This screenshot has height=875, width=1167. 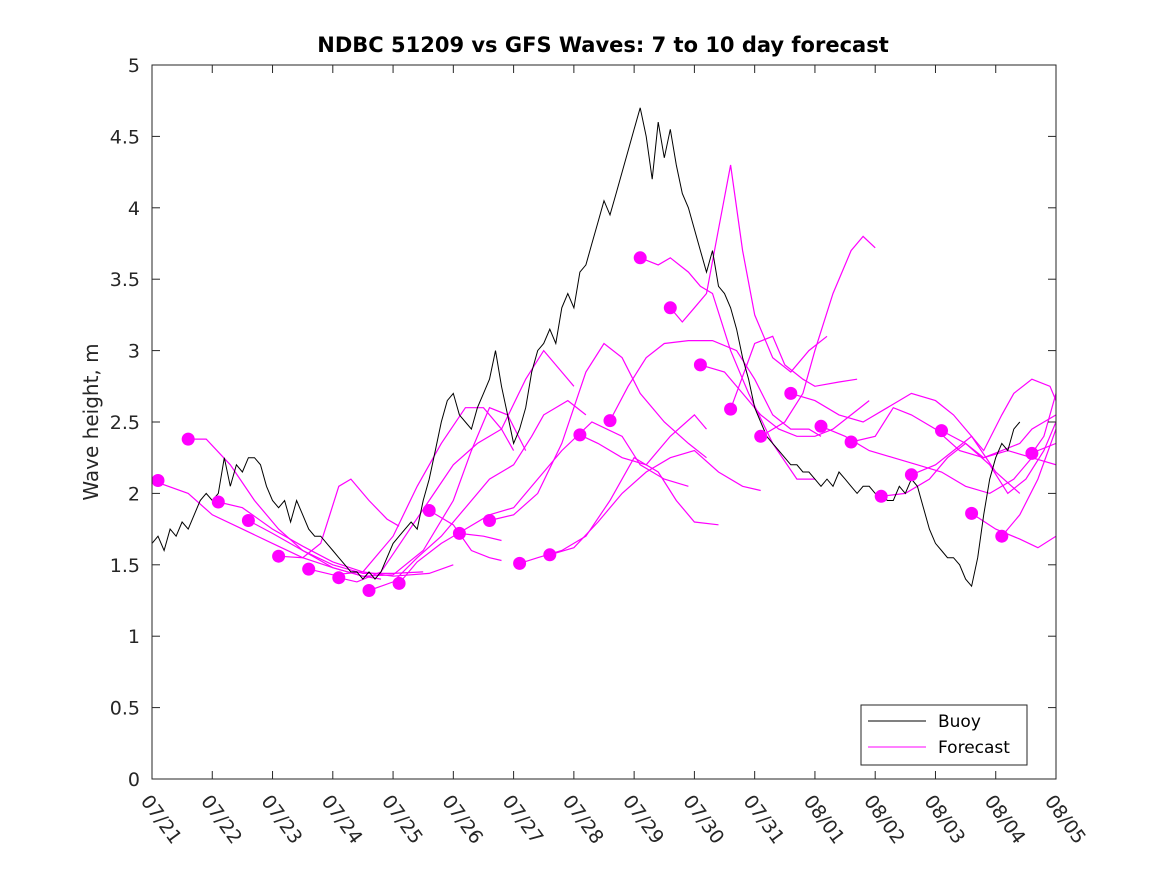 I want to click on legend-box, so click(x=944, y=735).